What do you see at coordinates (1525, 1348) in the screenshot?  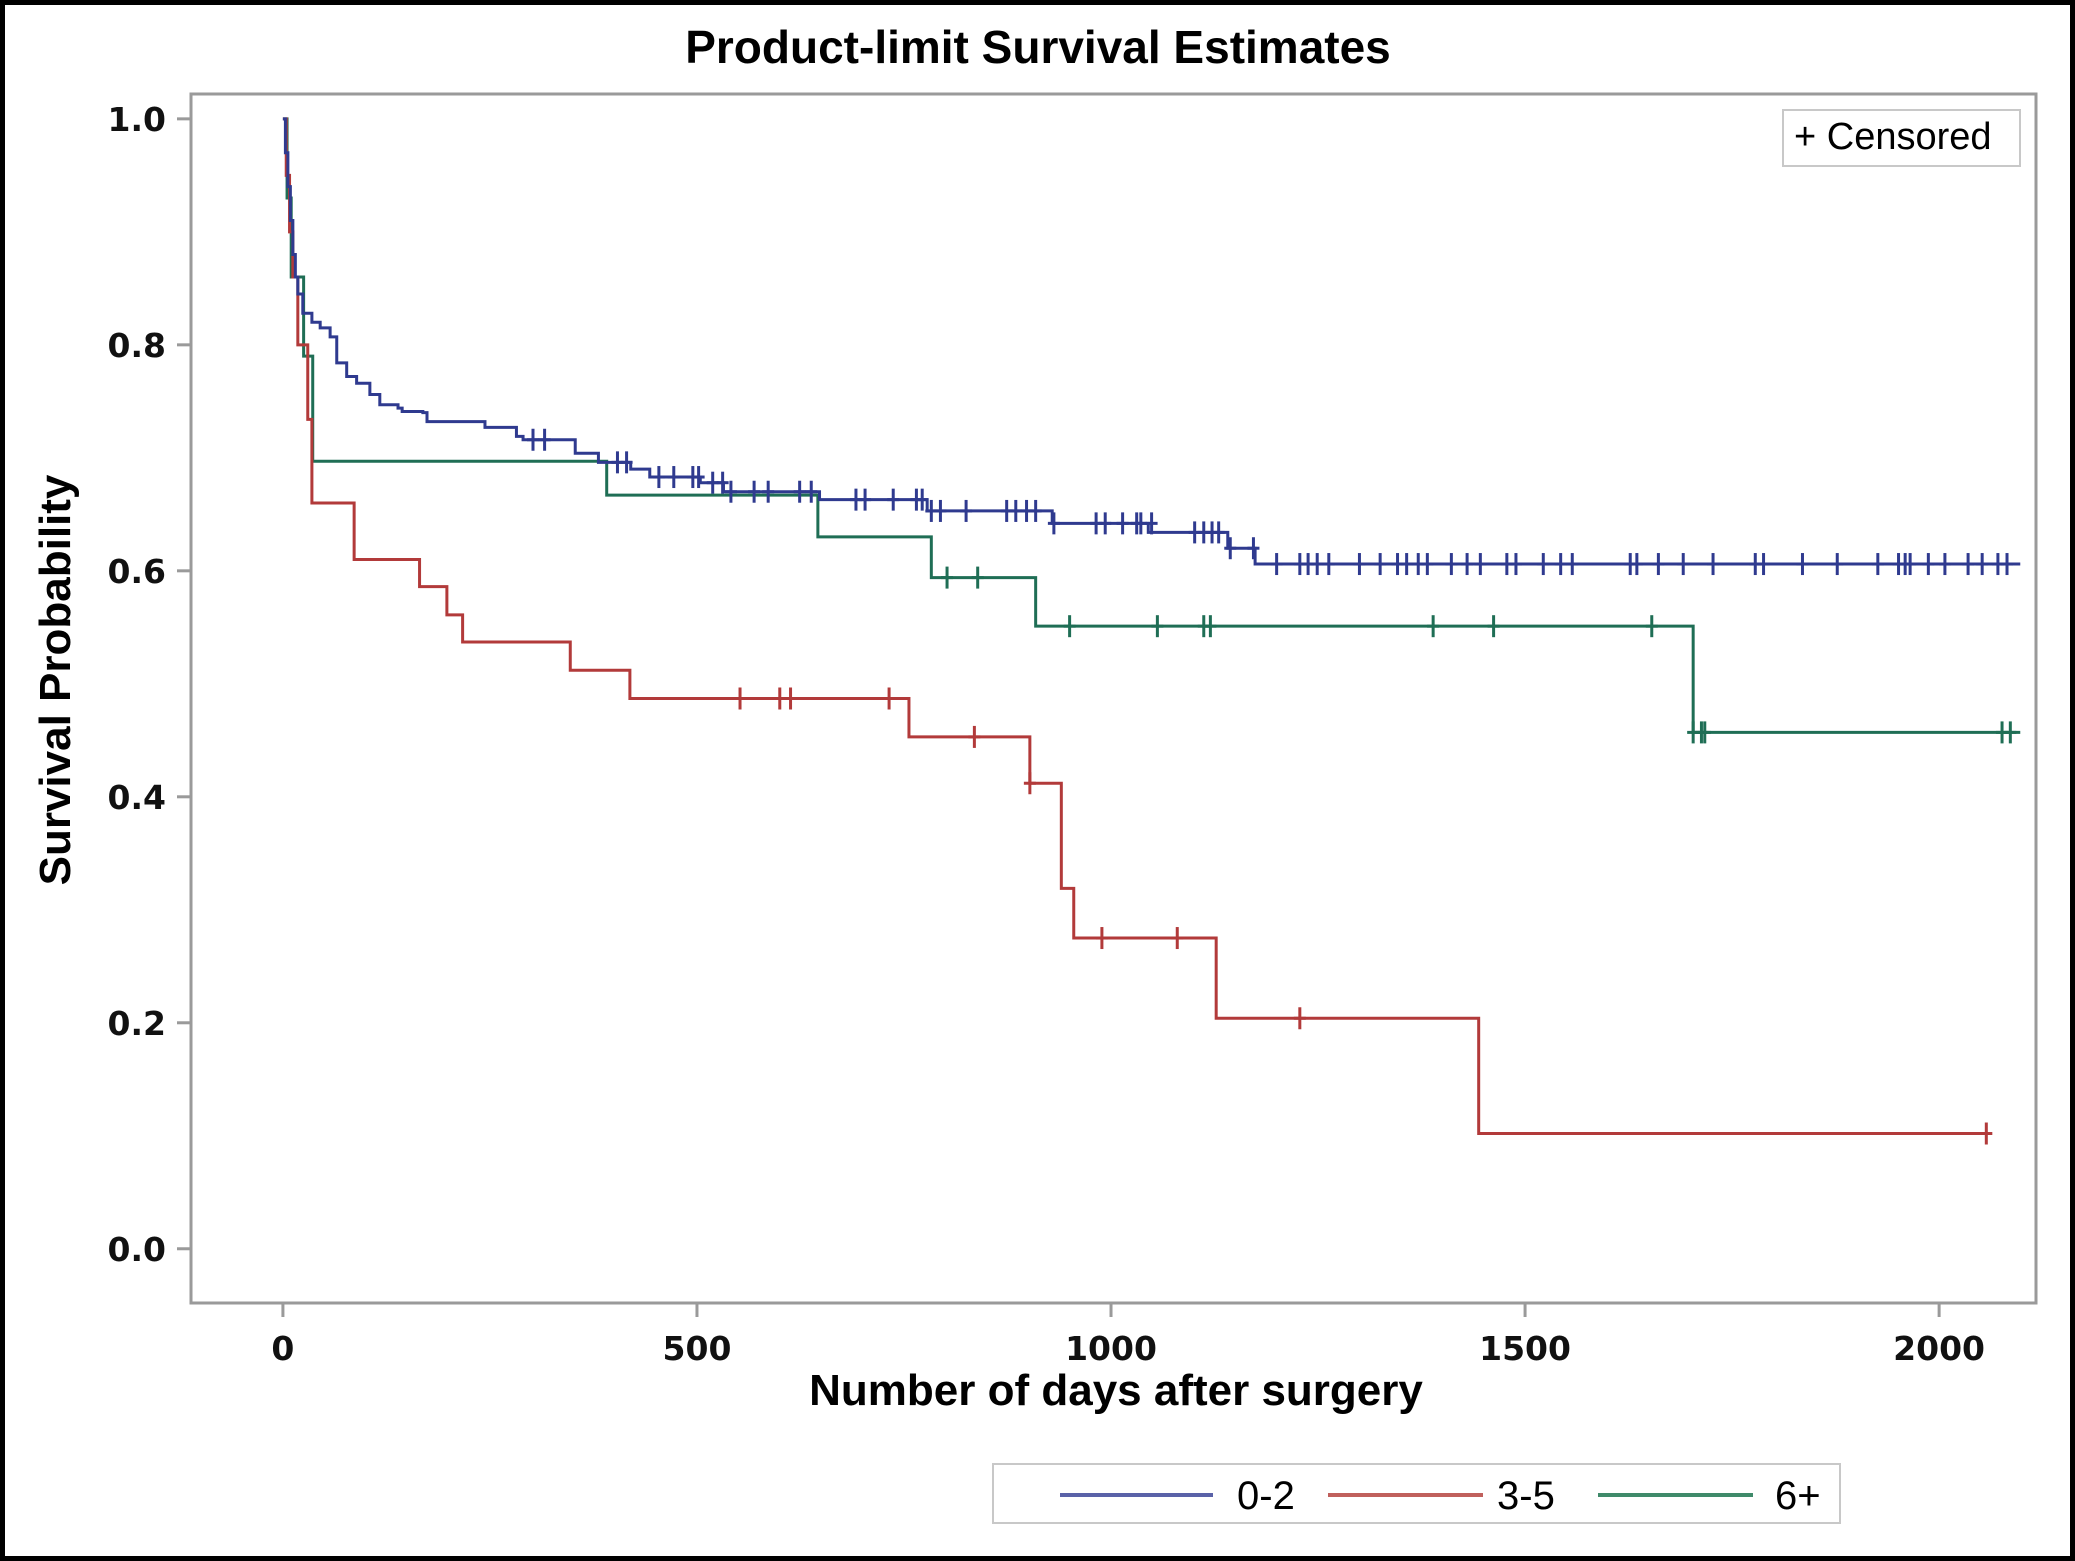 I see `x-tick-label: 1500` at bounding box center [1525, 1348].